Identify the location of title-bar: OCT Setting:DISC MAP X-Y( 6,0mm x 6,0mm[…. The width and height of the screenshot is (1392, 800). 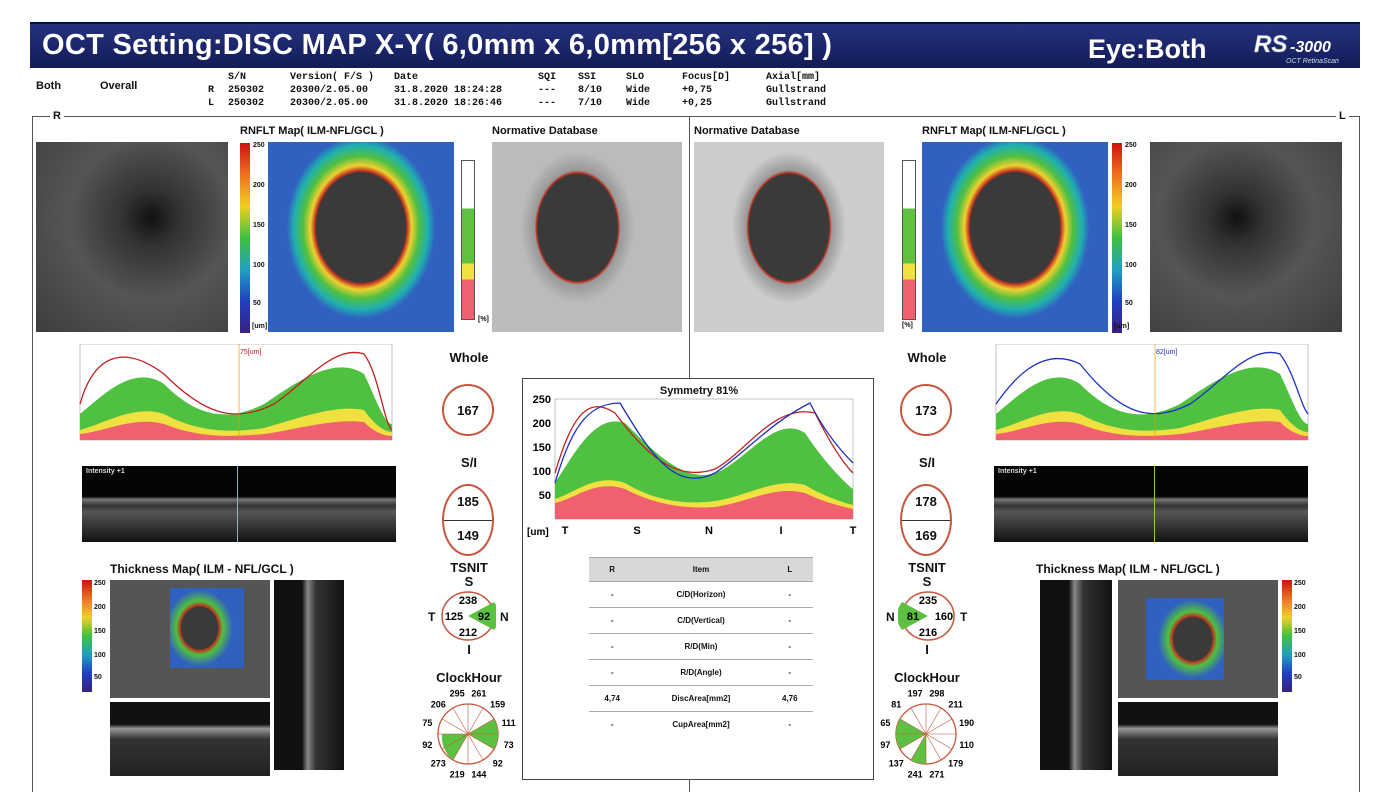
(695, 45).